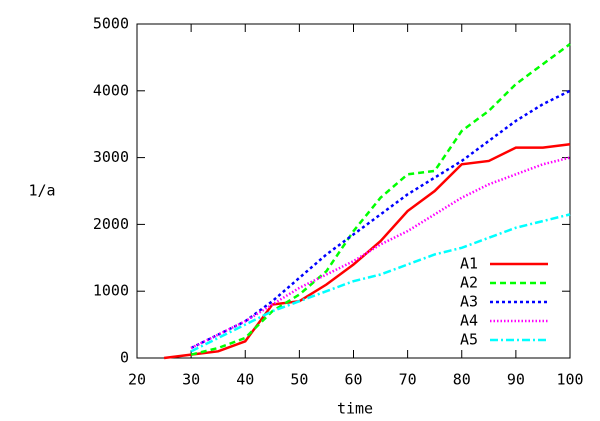  I want to click on legend-label: A5, so click(469, 340).